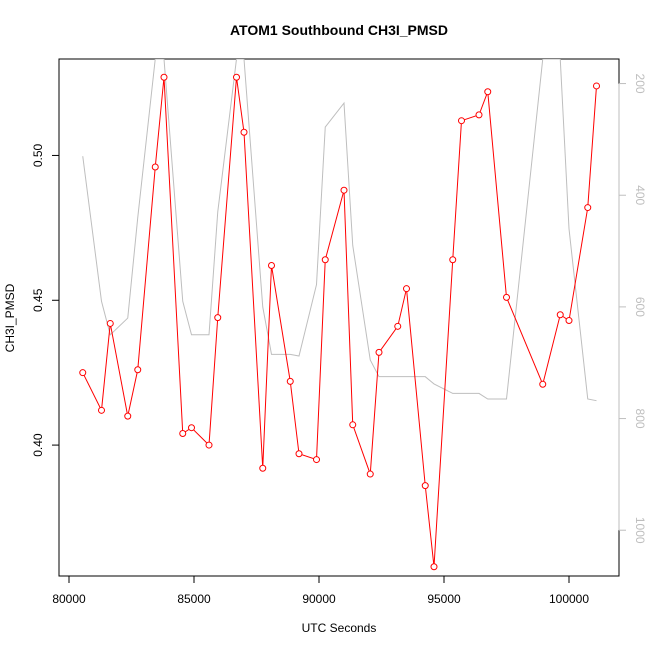 The height and width of the screenshot is (650, 650). What do you see at coordinates (320, 590) in the screenshot?
I see `x-axis: 80000 85000 90000 95000 100000` at bounding box center [320, 590].